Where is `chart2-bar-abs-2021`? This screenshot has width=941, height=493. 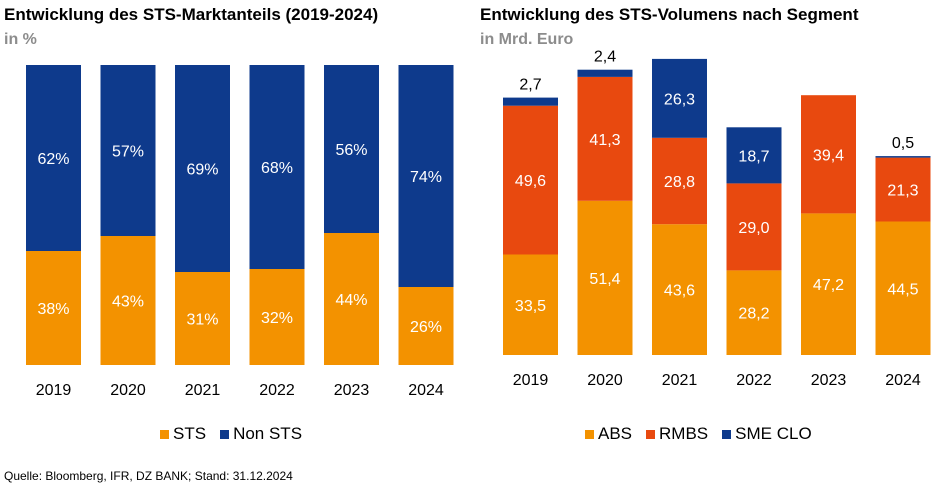
chart2-bar-abs-2021 is located at coordinates (679, 289).